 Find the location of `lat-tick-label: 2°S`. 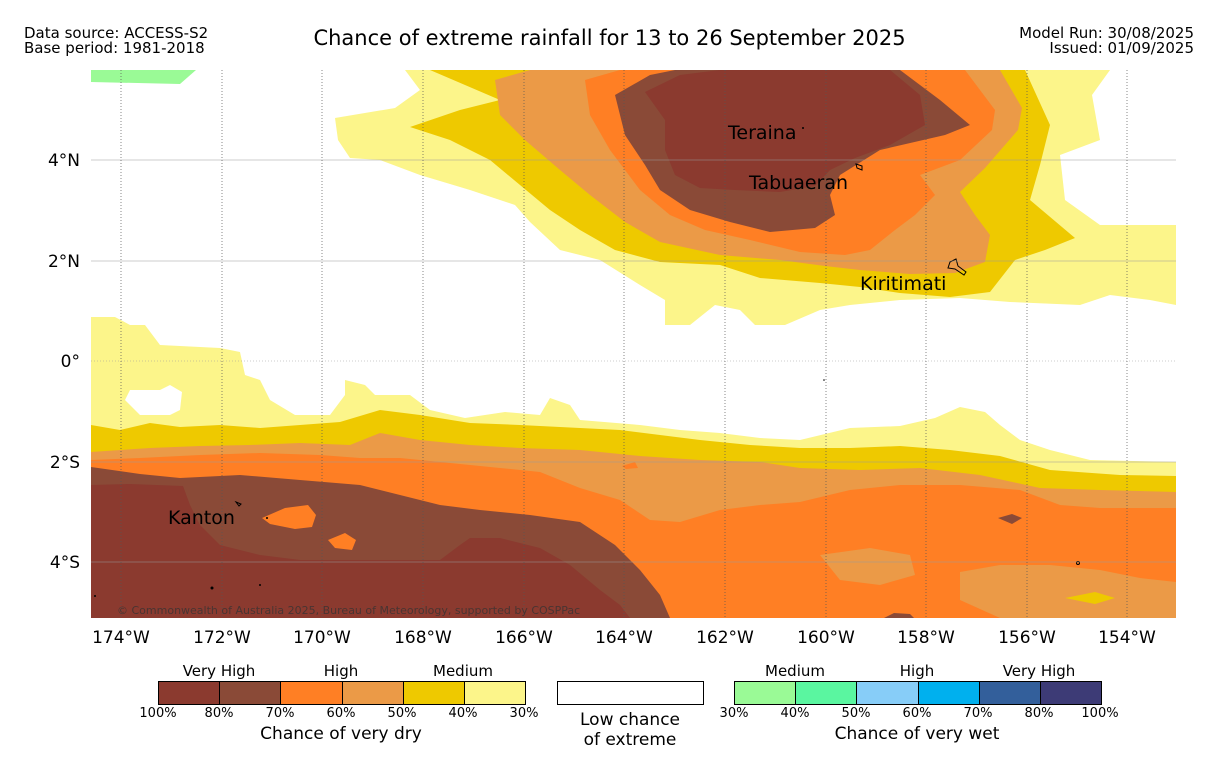

lat-tick-label: 2°S is located at coordinates (65, 463).